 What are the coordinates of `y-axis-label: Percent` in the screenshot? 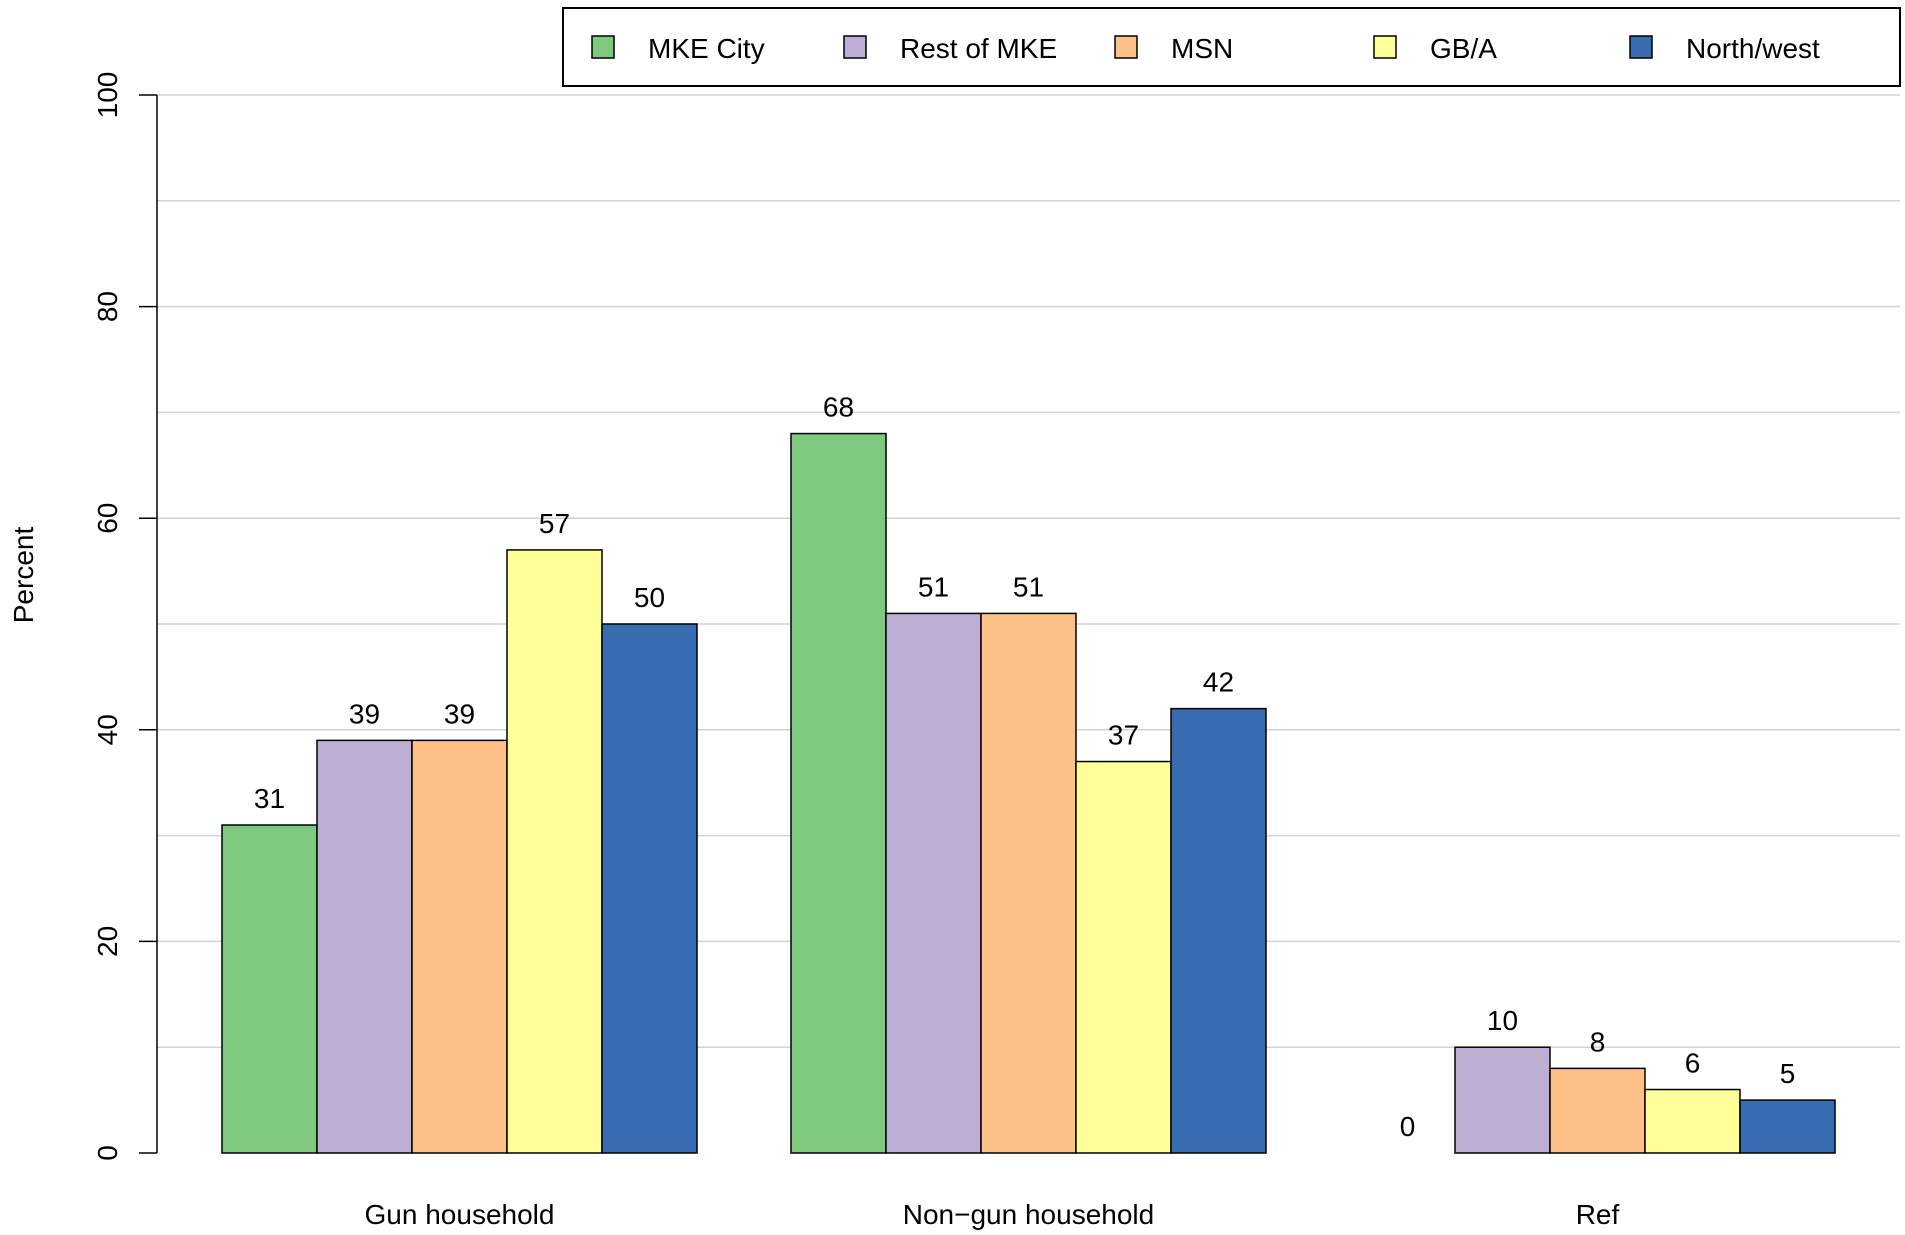 It's located at (23, 575).